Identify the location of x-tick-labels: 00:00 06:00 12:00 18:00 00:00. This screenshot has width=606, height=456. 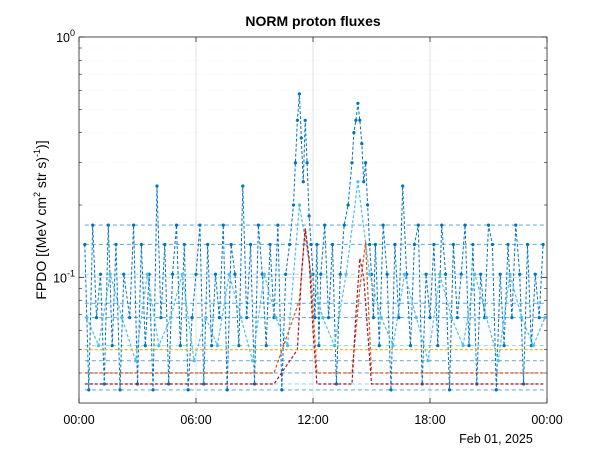
(312, 420).